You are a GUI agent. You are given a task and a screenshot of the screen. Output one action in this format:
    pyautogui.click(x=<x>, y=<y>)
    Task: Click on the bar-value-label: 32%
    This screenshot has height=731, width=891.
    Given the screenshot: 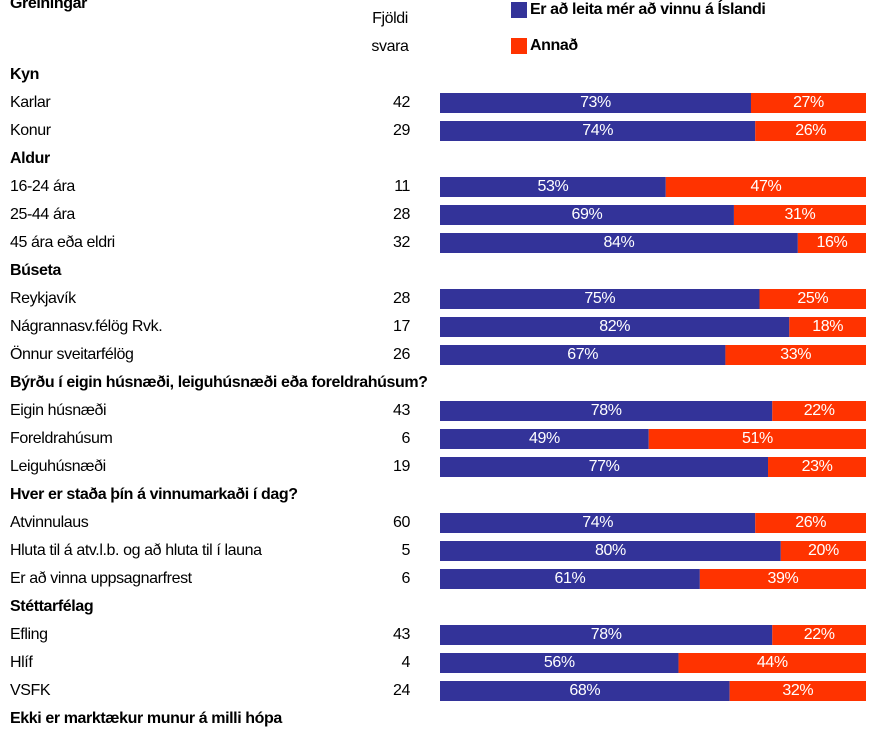 What is the action you would take?
    pyautogui.click(x=797, y=690)
    